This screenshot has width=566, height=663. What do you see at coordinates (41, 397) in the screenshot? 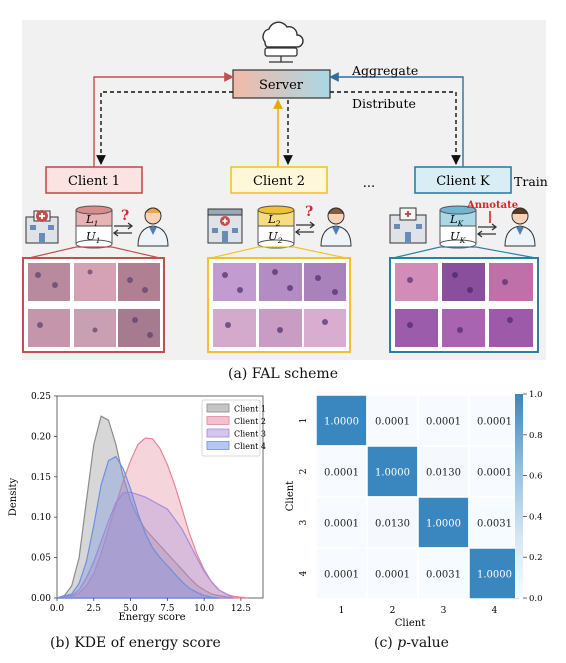
I see `kde-ytick-label: 0.25` at bounding box center [41, 397].